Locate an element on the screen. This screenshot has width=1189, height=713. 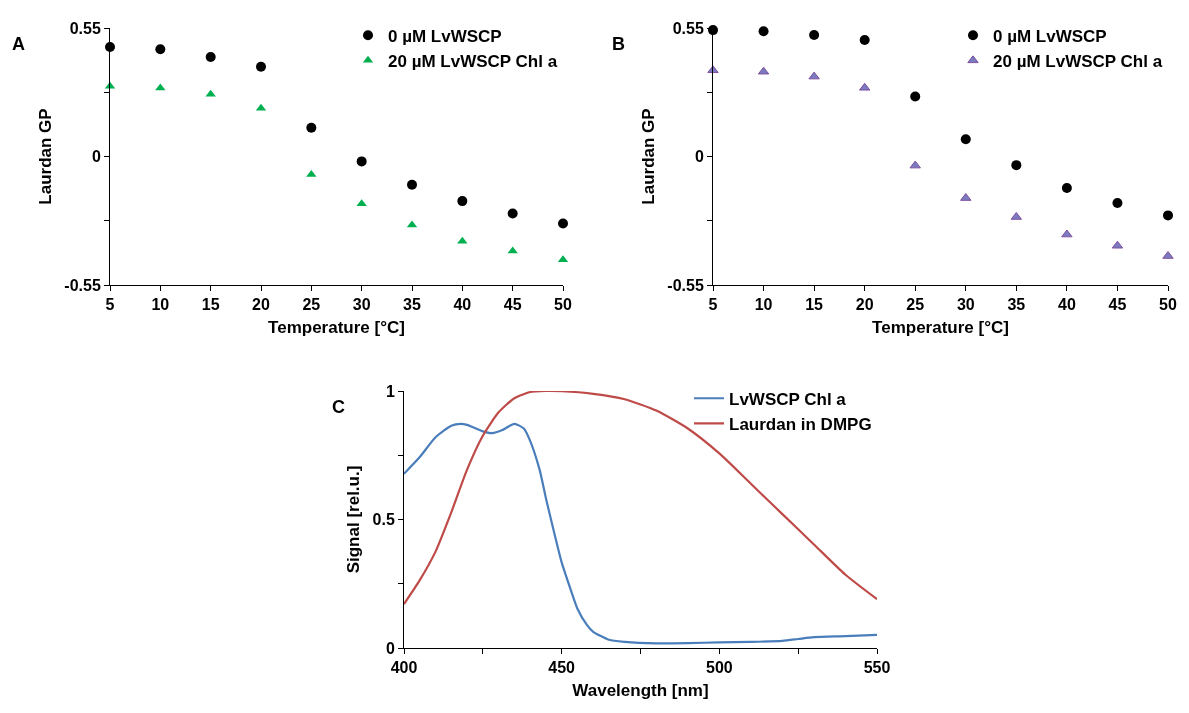
x-tick-label: 550 is located at coordinates (877, 668).